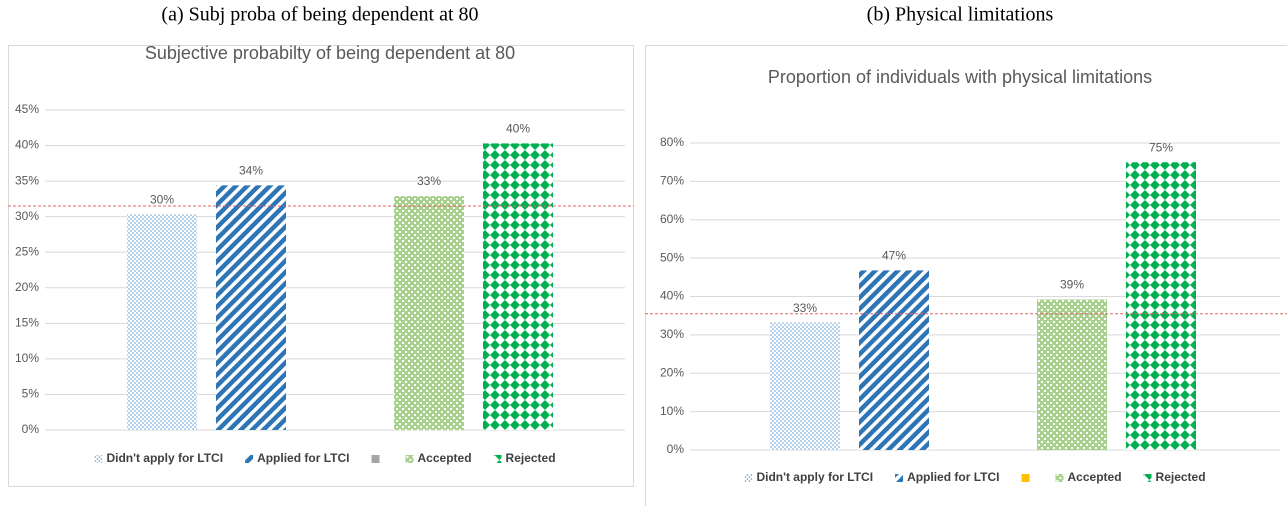  What do you see at coordinates (960, 15) in the screenshot?
I see `caption: (b) Physical limitations` at bounding box center [960, 15].